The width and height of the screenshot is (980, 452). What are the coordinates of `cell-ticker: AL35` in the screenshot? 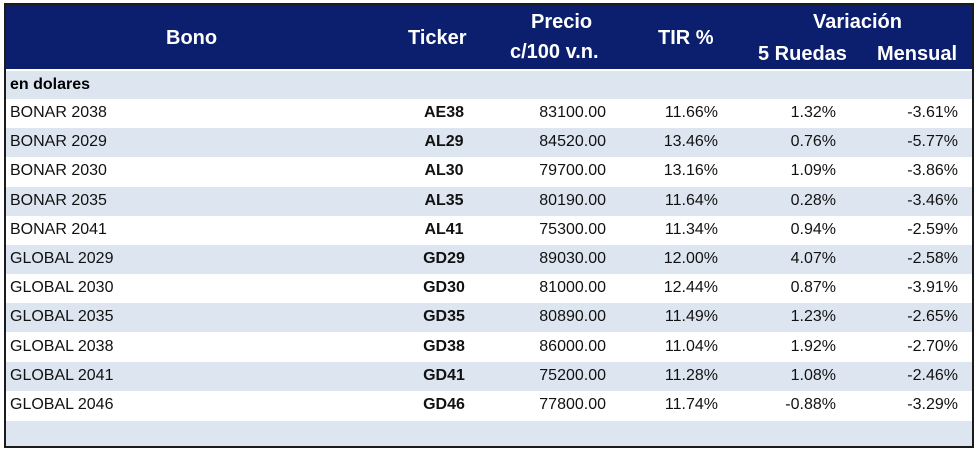 It's located at (444, 200).